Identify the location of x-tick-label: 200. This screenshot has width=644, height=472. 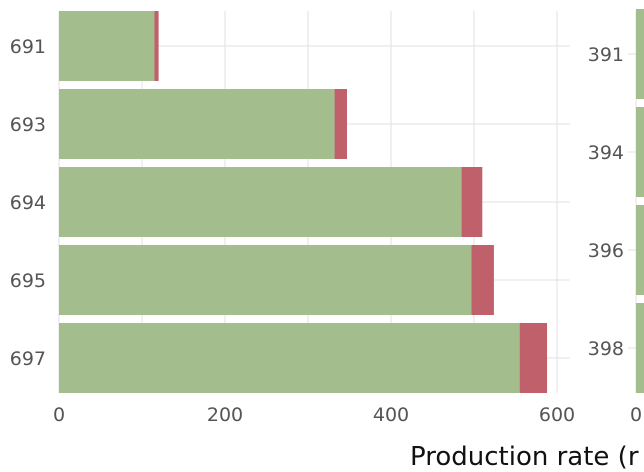
(225, 415).